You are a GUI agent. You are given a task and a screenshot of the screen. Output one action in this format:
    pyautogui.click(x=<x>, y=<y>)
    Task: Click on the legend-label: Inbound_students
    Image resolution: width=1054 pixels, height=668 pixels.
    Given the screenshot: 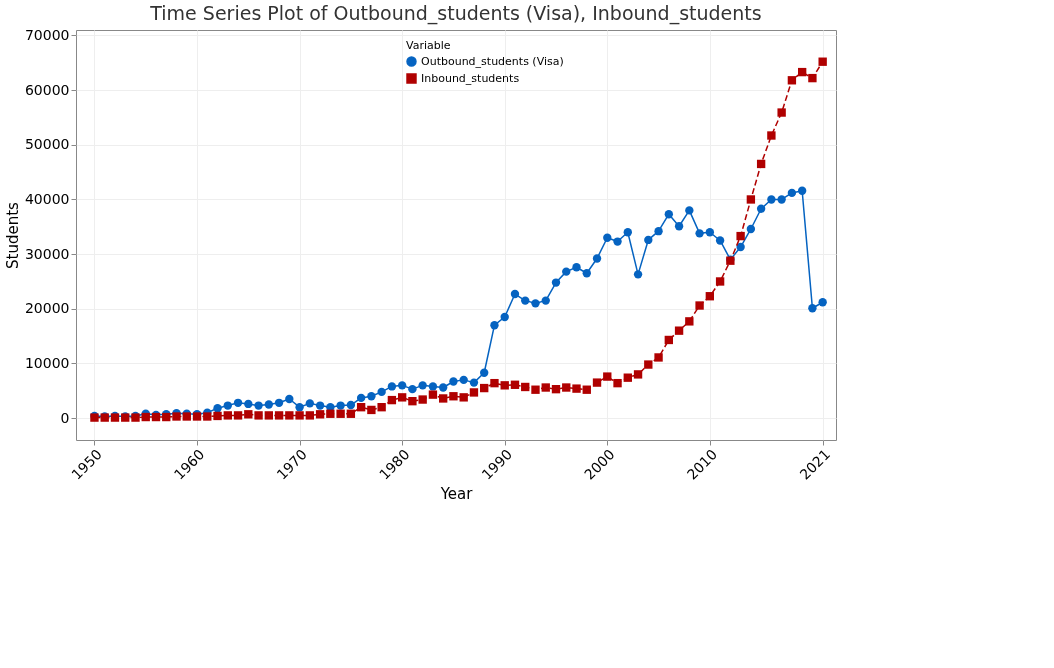 What is the action you would take?
    pyautogui.click(x=470, y=78)
    